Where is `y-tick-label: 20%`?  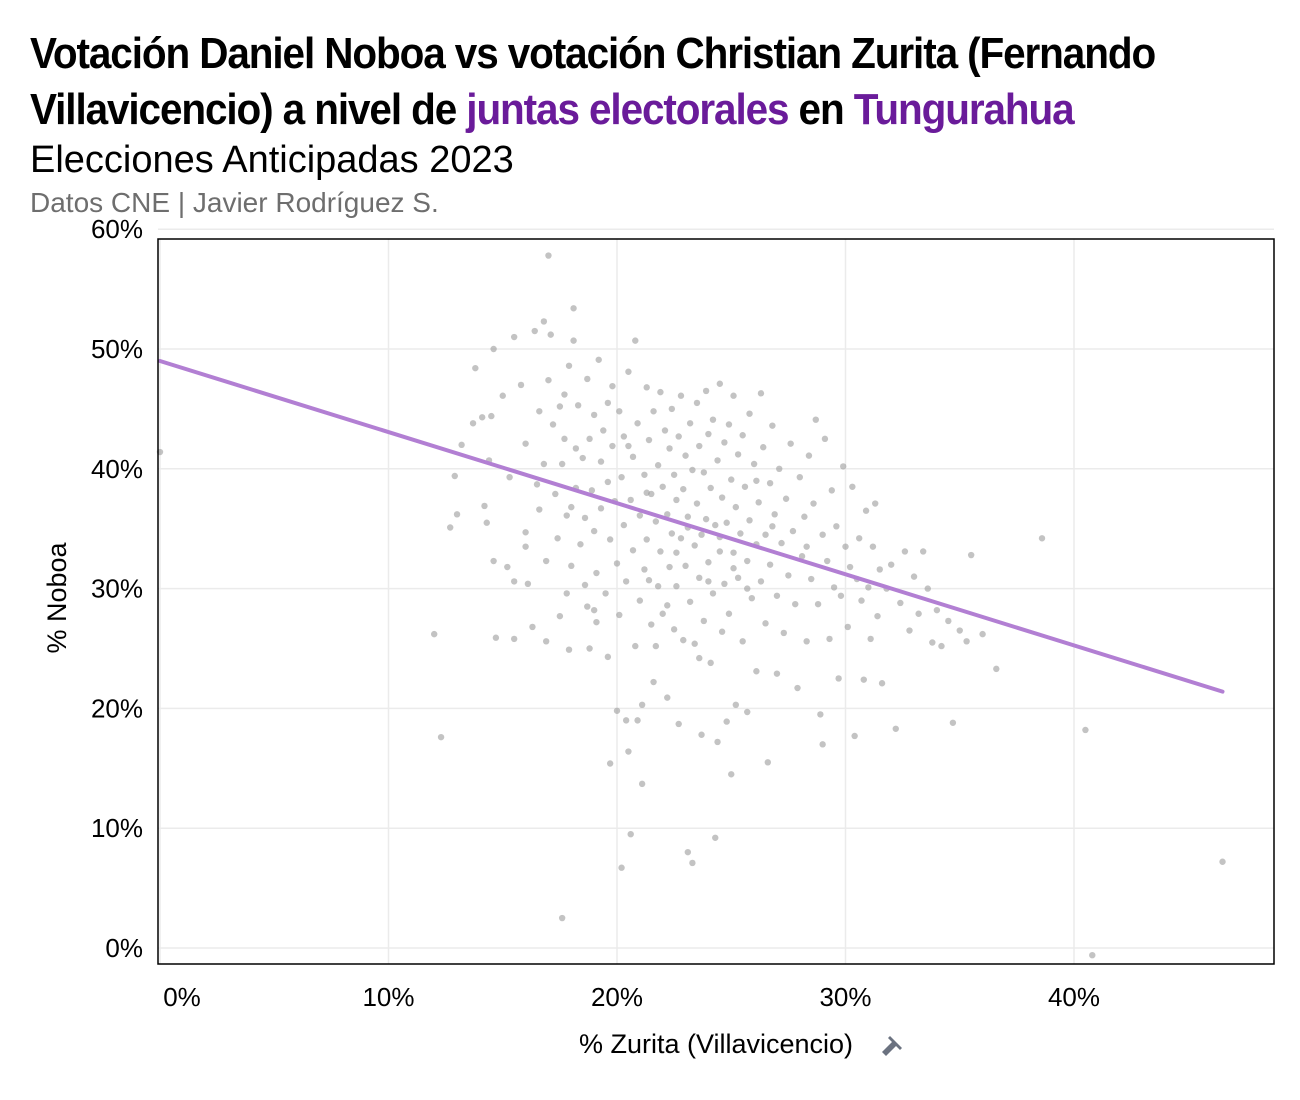 y-tick-label: 20% is located at coordinates (117, 708).